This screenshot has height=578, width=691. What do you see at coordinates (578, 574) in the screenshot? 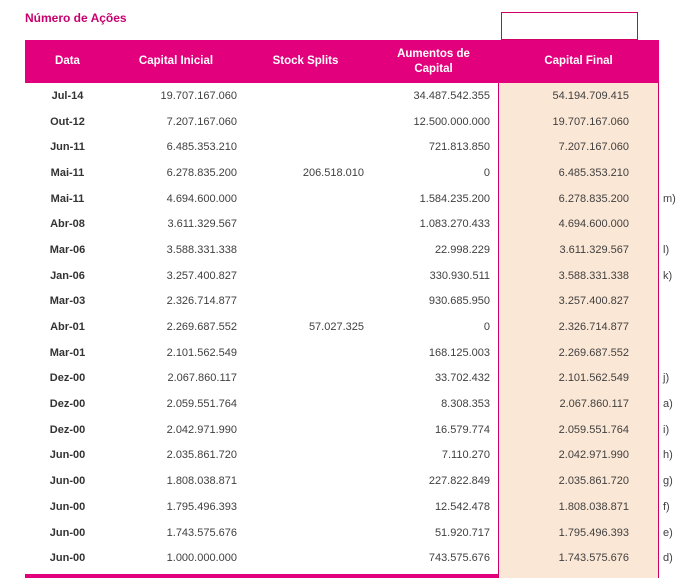
I see `capital-final-column-extension` at bounding box center [578, 574].